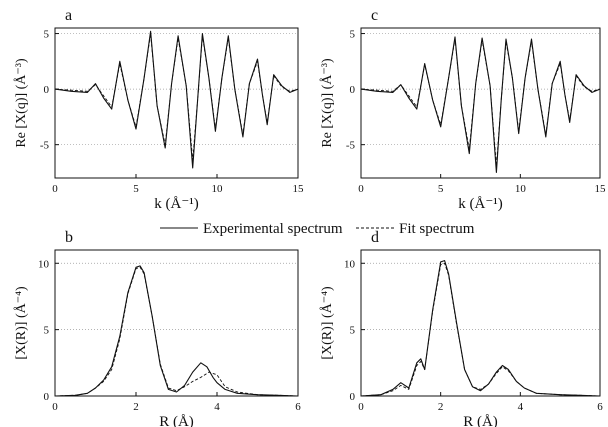  Describe the element at coordinates (136, 407) in the screenshot. I see `panel-b-xtick-label: 2` at that location.